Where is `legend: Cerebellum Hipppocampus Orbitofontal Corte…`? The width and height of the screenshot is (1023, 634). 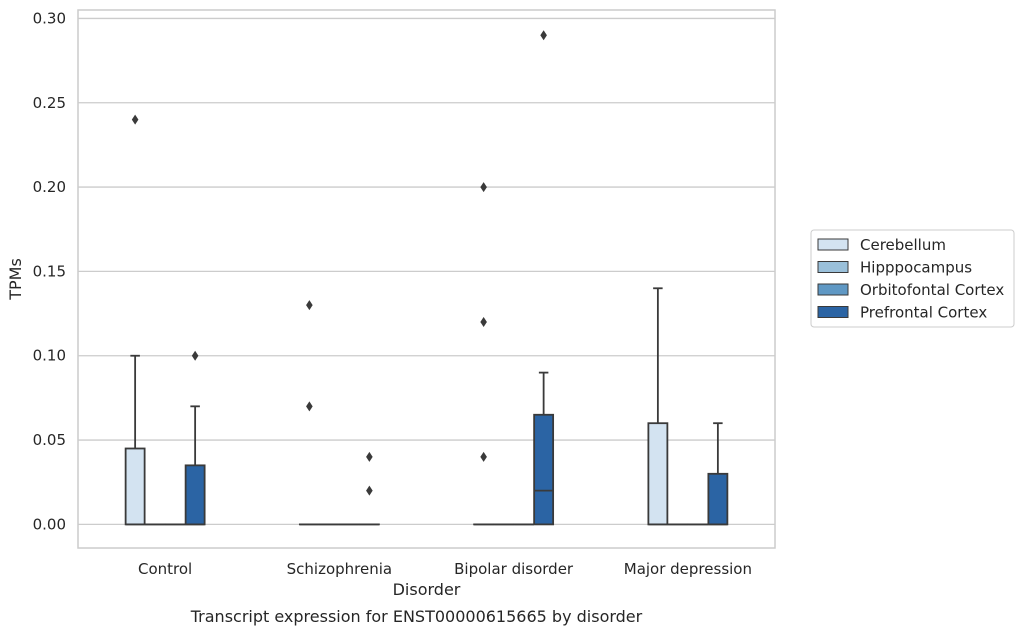 legend: Cerebellum Hipppocampus Orbitofontal Corte… is located at coordinates (912, 278).